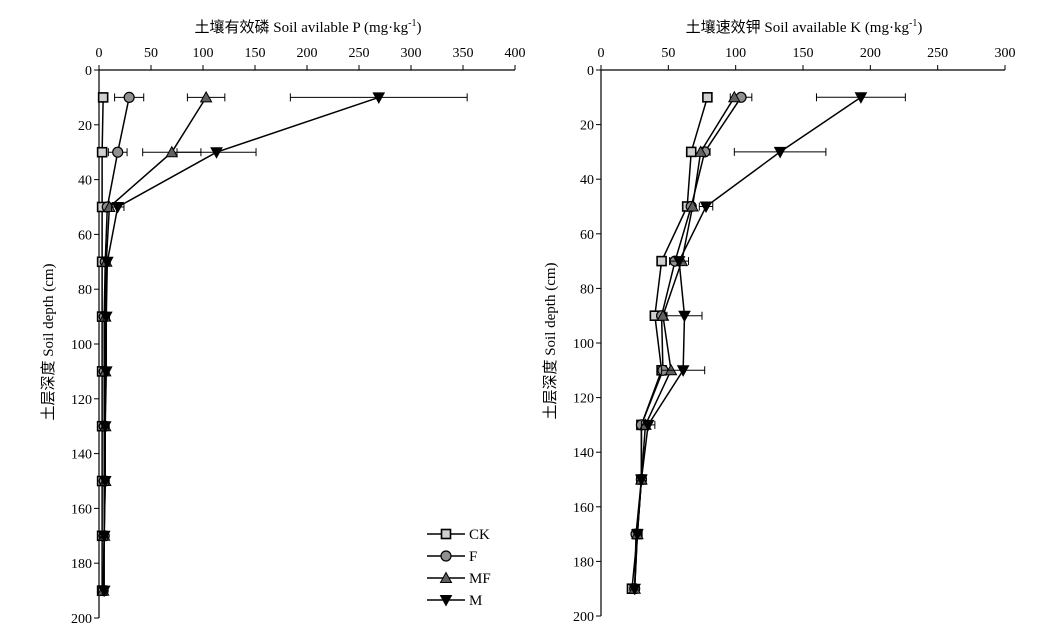 This screenshot has width=1056, height=639. Describe the element at coordinates (446, 534) in the screenshot. I see `legend-marker-ck` at that location.